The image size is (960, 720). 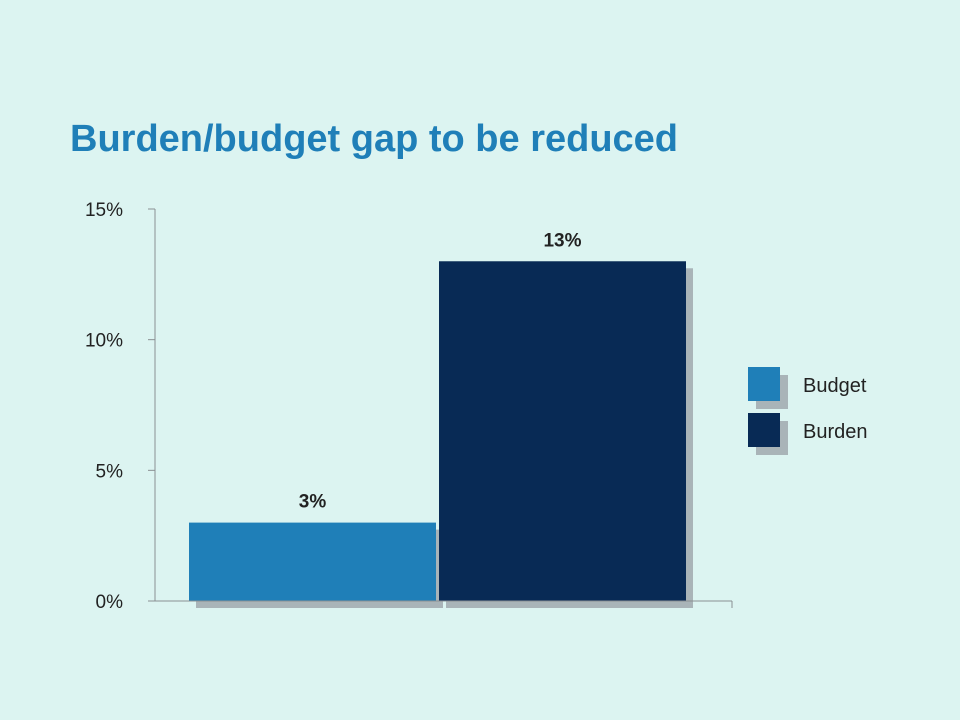 What do you see at coordinates (562, 240) in the screenshot?
I see `data-label-burden: 13%` at bounding box center [562, 240].